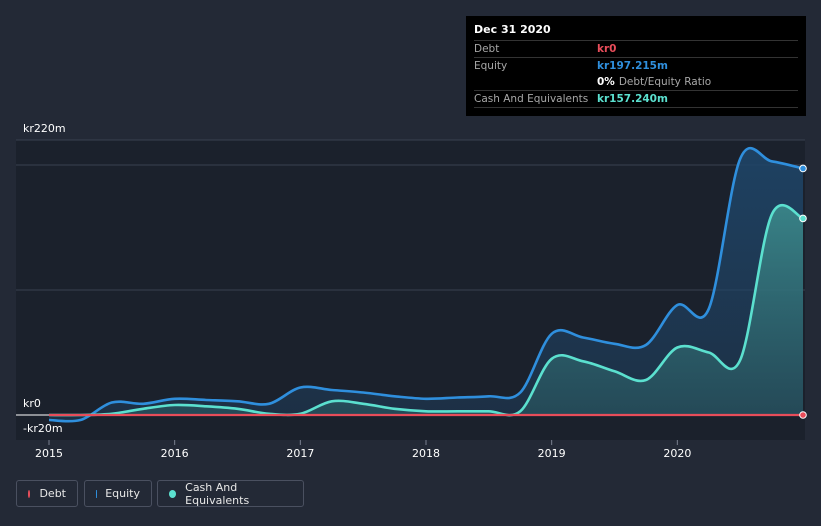  I want to click on x-tick-label: 2015, so click(49, 453).